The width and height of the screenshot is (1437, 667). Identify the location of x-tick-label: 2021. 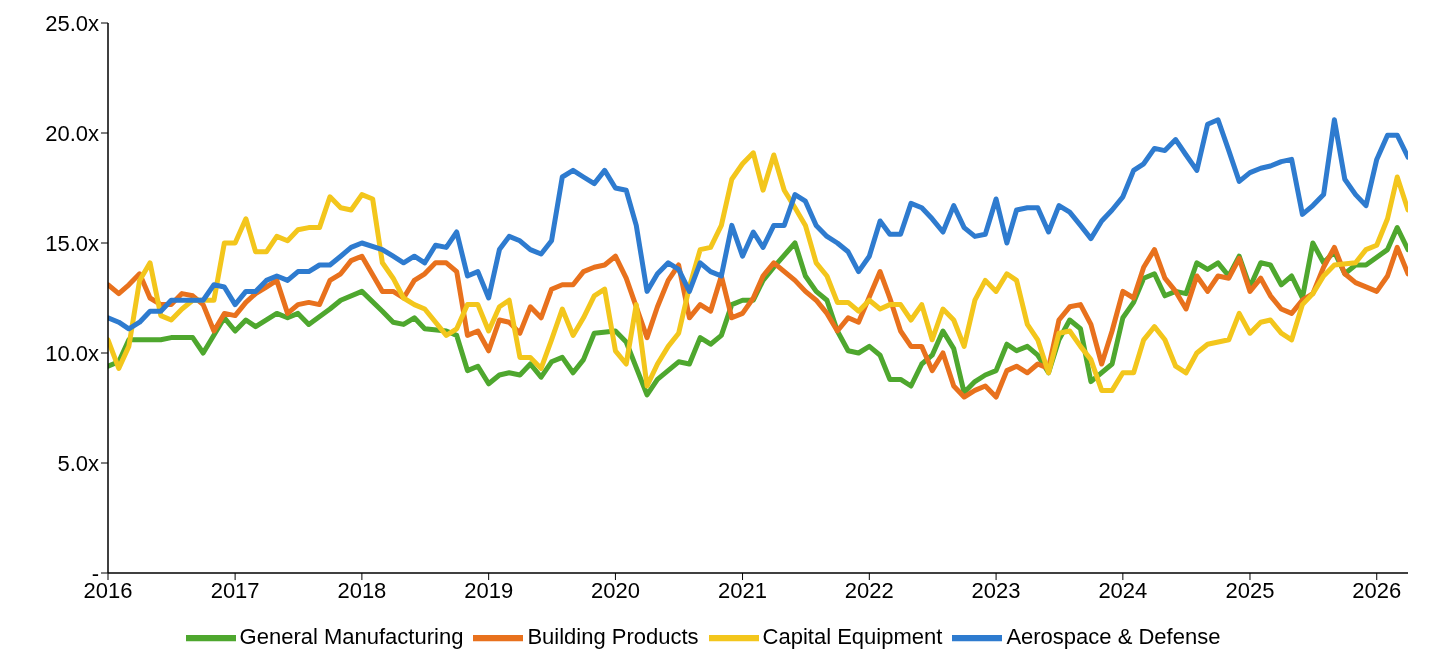
(743, 590).